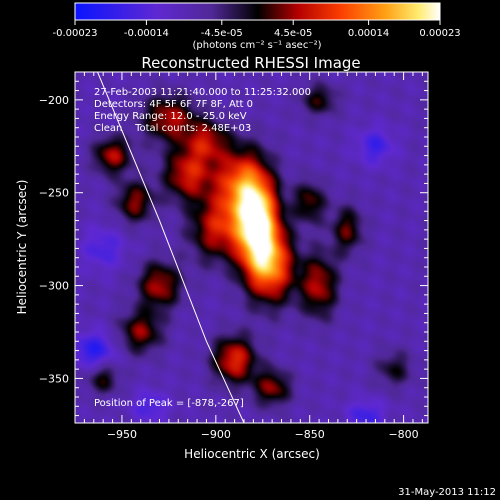  Describe the element at coordinates (293, 33) in the screenshot. I see `colorbar-tick-label: 4.5e-05` at that location.